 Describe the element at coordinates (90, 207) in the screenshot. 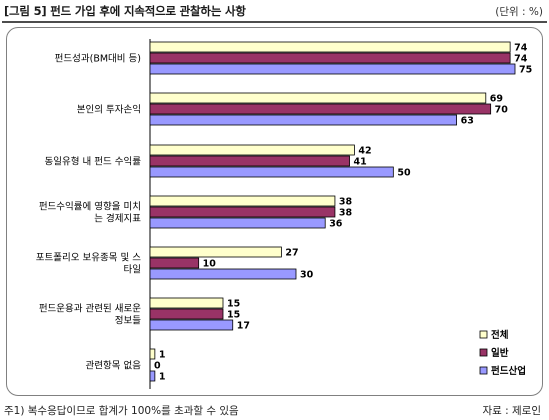

I see `category-label-3-0: 펀드수익률에 영향을 미치` at that location.